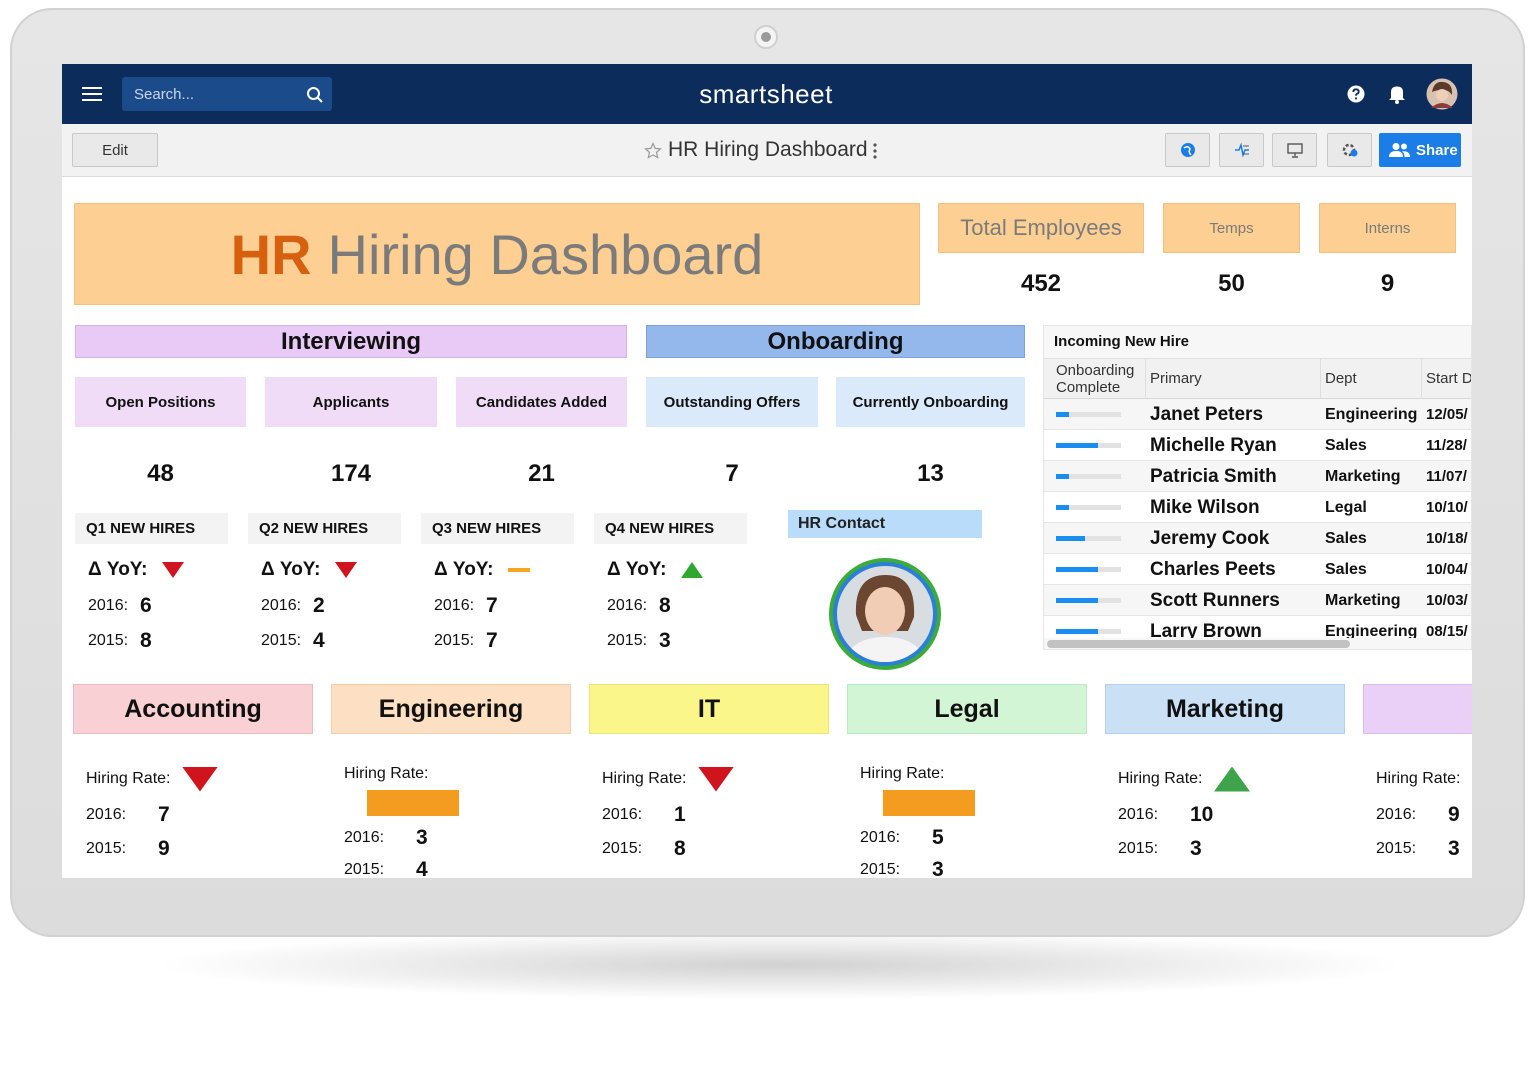 The width and height of the screenshot is (1536, 1082). What do you see at coordinates (271, 254) in the screenshot?
I see `banner-prefix: HR` at bounding box center [271, 254].